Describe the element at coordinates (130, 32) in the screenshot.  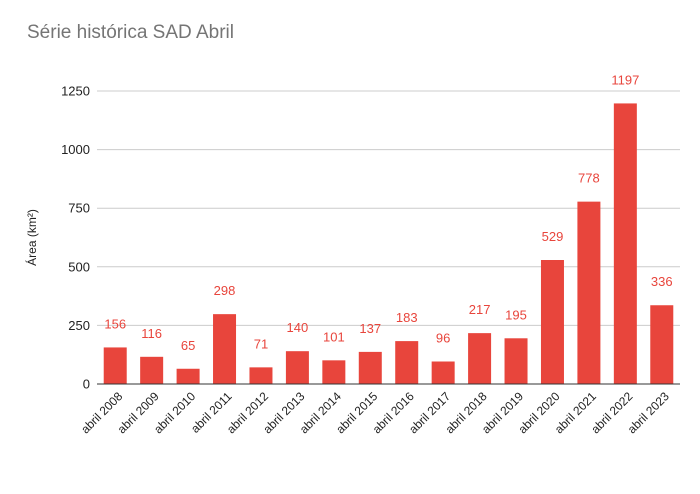
I see `chart-title: Série histórica SAD Abril` at that location.